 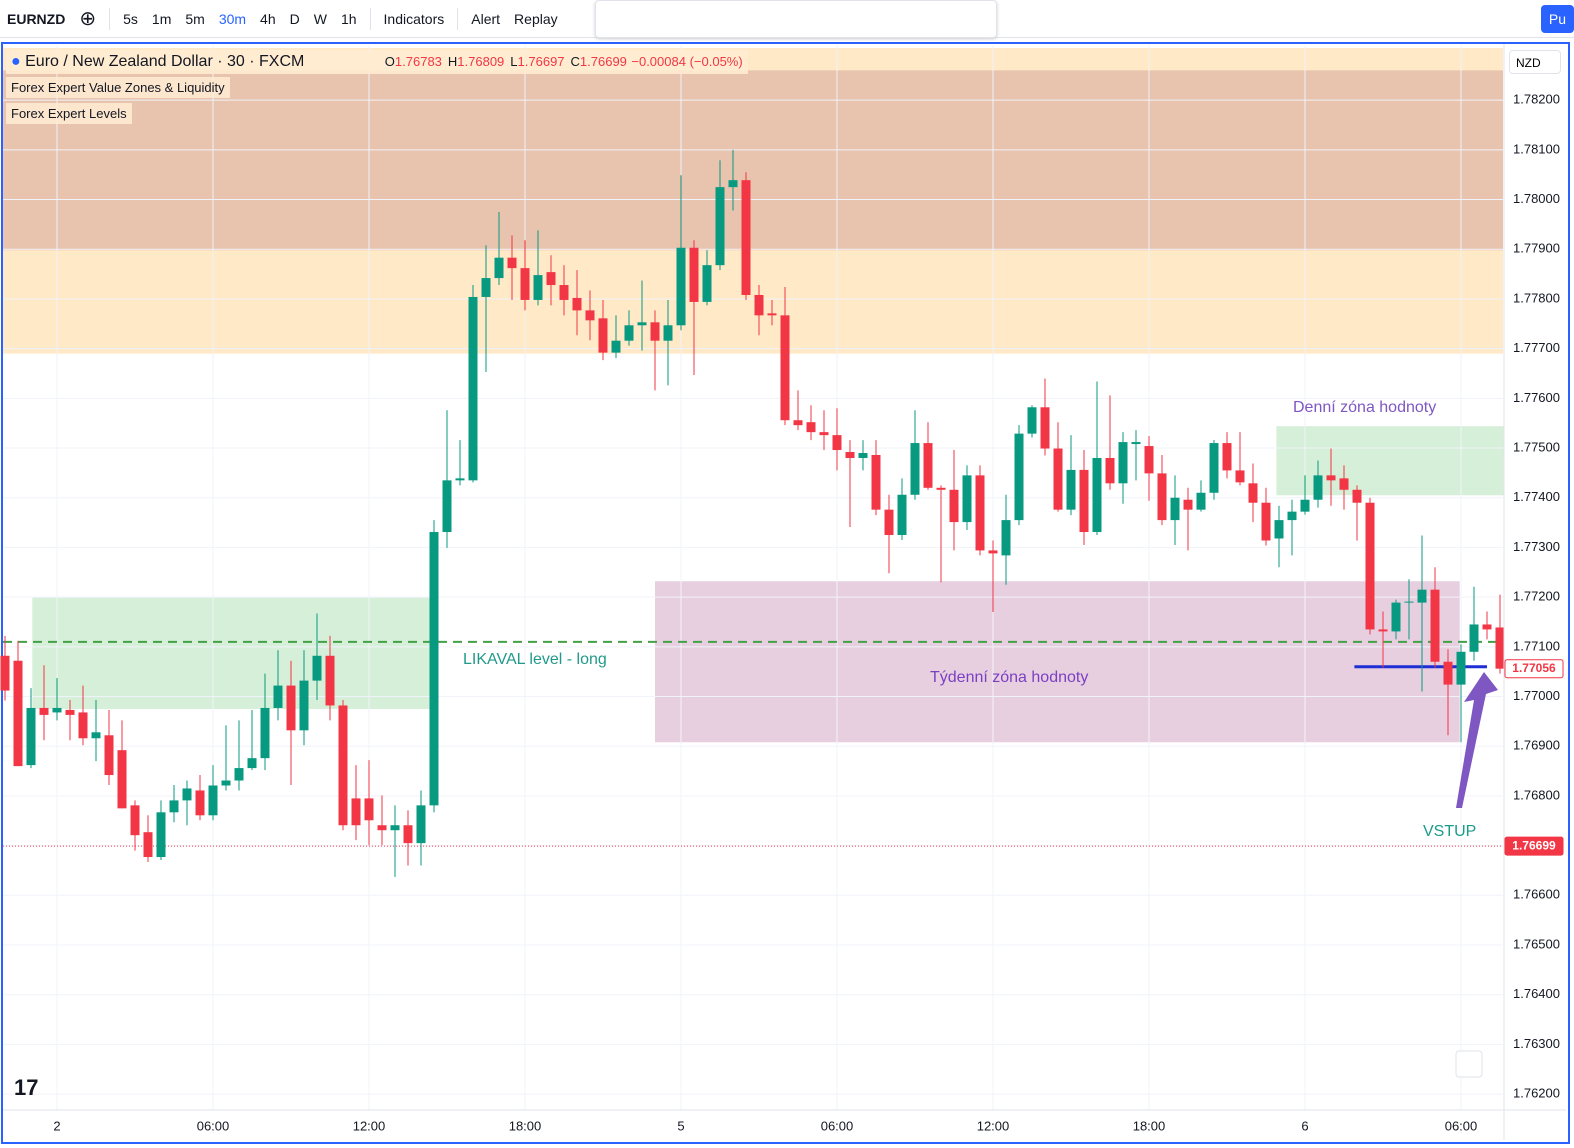 What do you see at coordinates (1469, 1064) in the screenshot?
I see `scroll-button` at bounding box center [1469, 1064].